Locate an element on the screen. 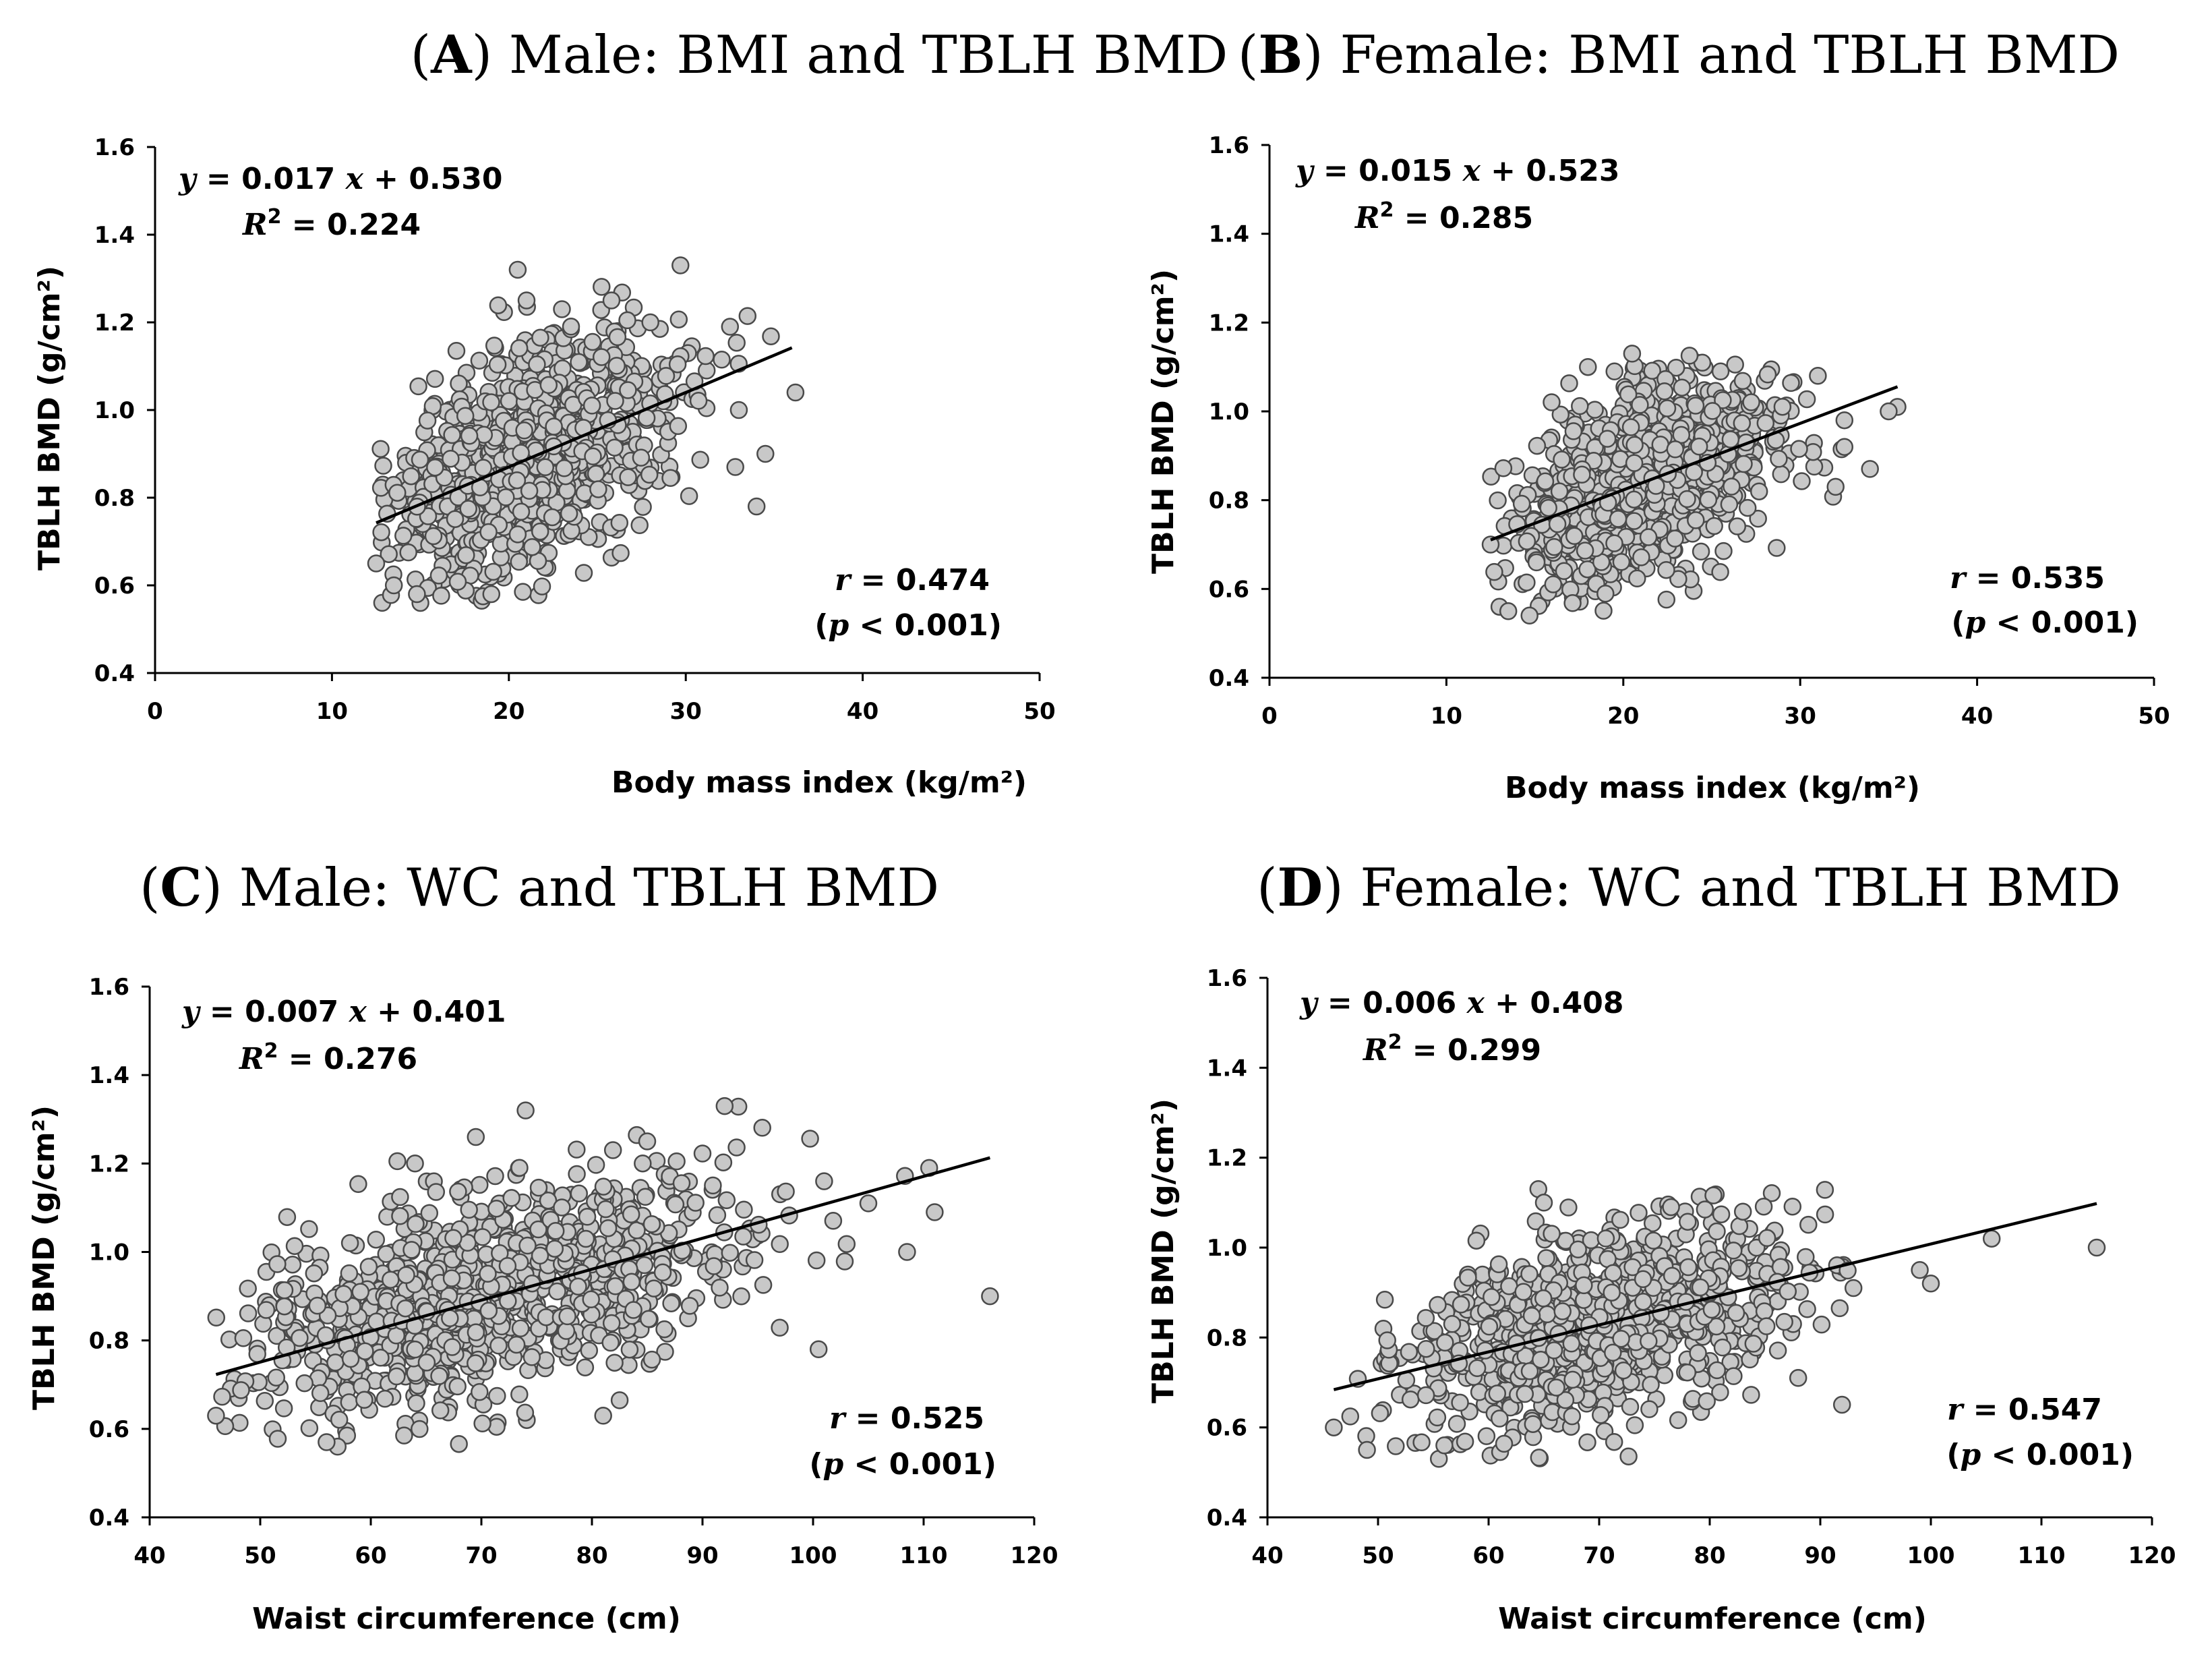 The width and height of the screenshot is (2212, 1663). panel-a-y-tick-label: 1.0 is located at coordinates (114, 410).